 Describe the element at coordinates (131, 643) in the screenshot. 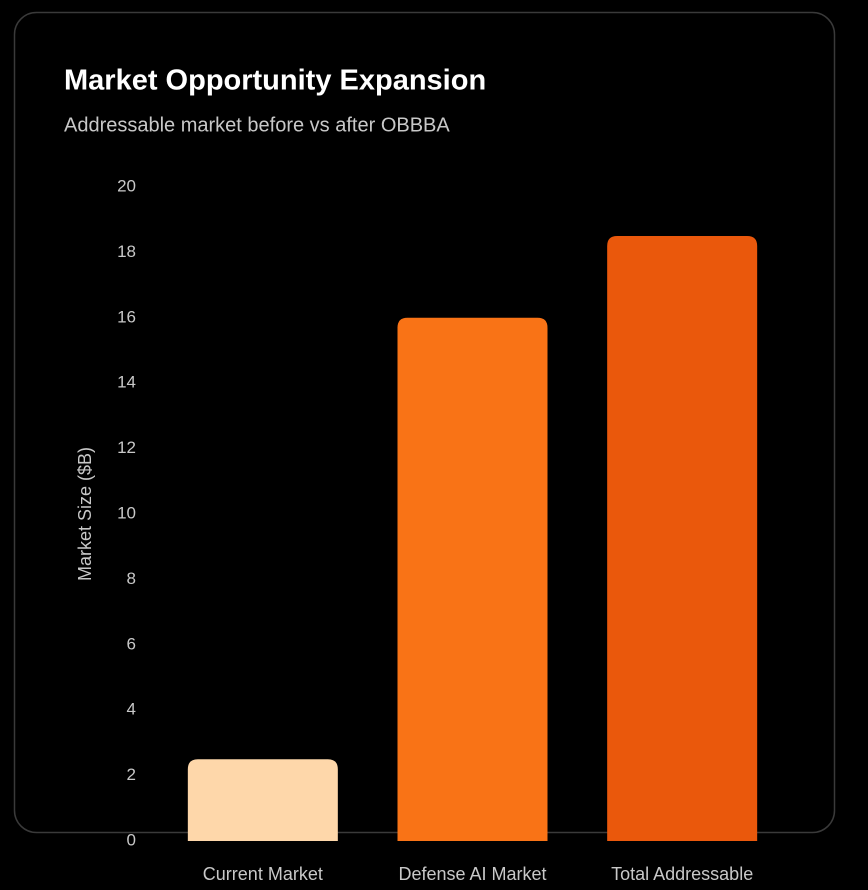

I see `y-tick-label: 6` at that location.